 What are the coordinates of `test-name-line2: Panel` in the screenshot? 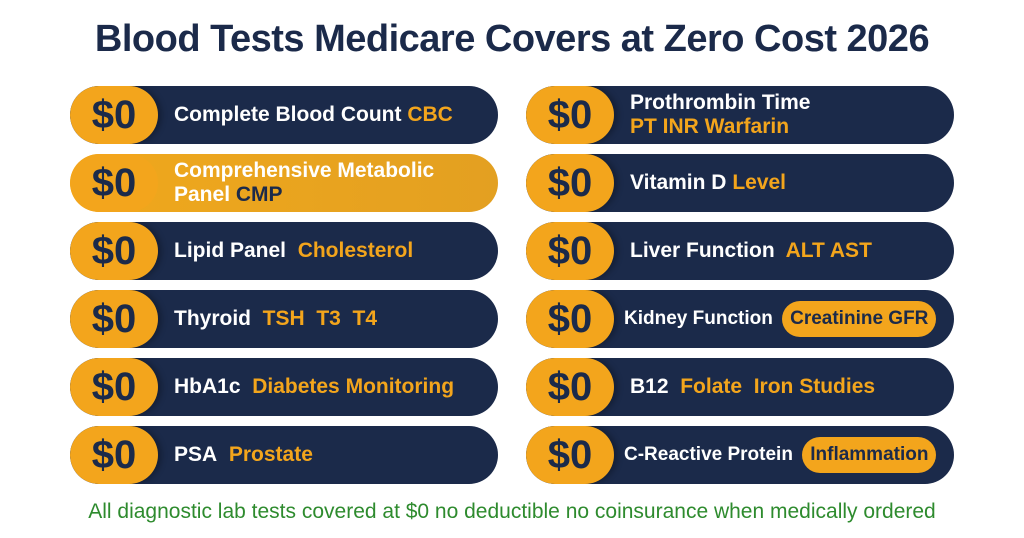 It's located at (202, 194).